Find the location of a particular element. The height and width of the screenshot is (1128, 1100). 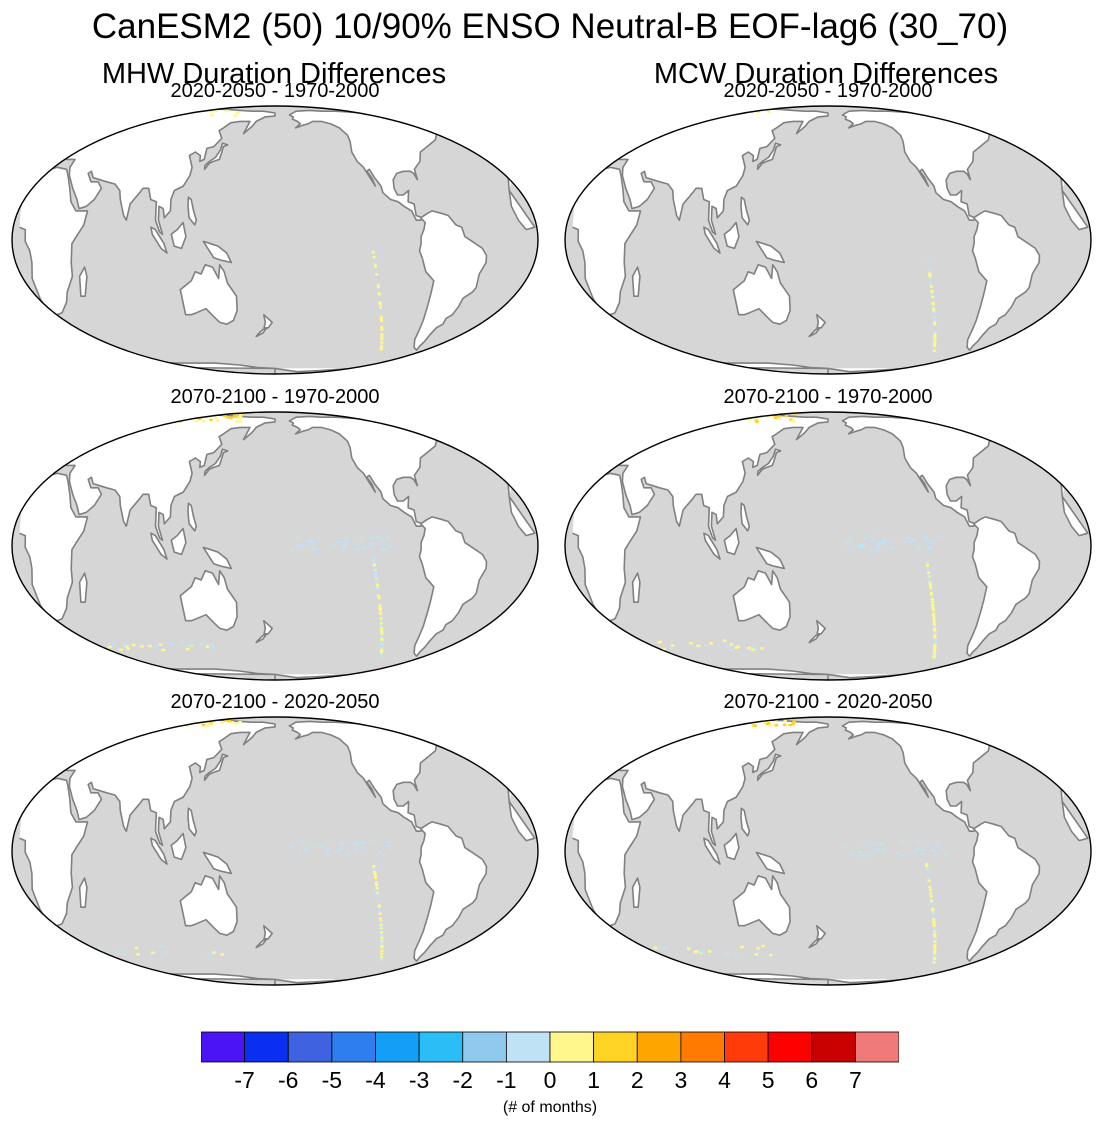

colorbar-tick-label: -3 is located at coordinates (419, 1080).